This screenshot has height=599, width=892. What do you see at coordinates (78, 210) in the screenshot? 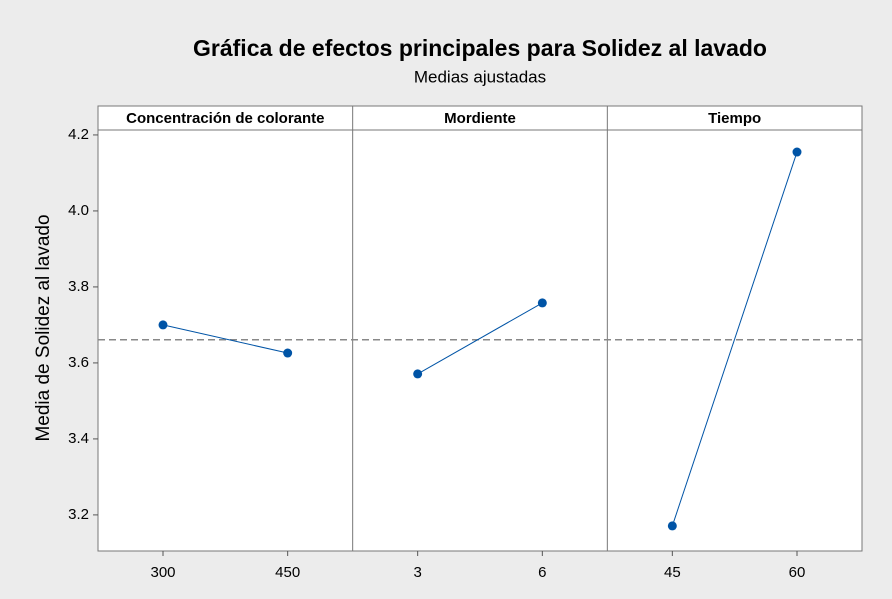
I see `y-tick-label: 4.0` at bounding box center [78, 210].